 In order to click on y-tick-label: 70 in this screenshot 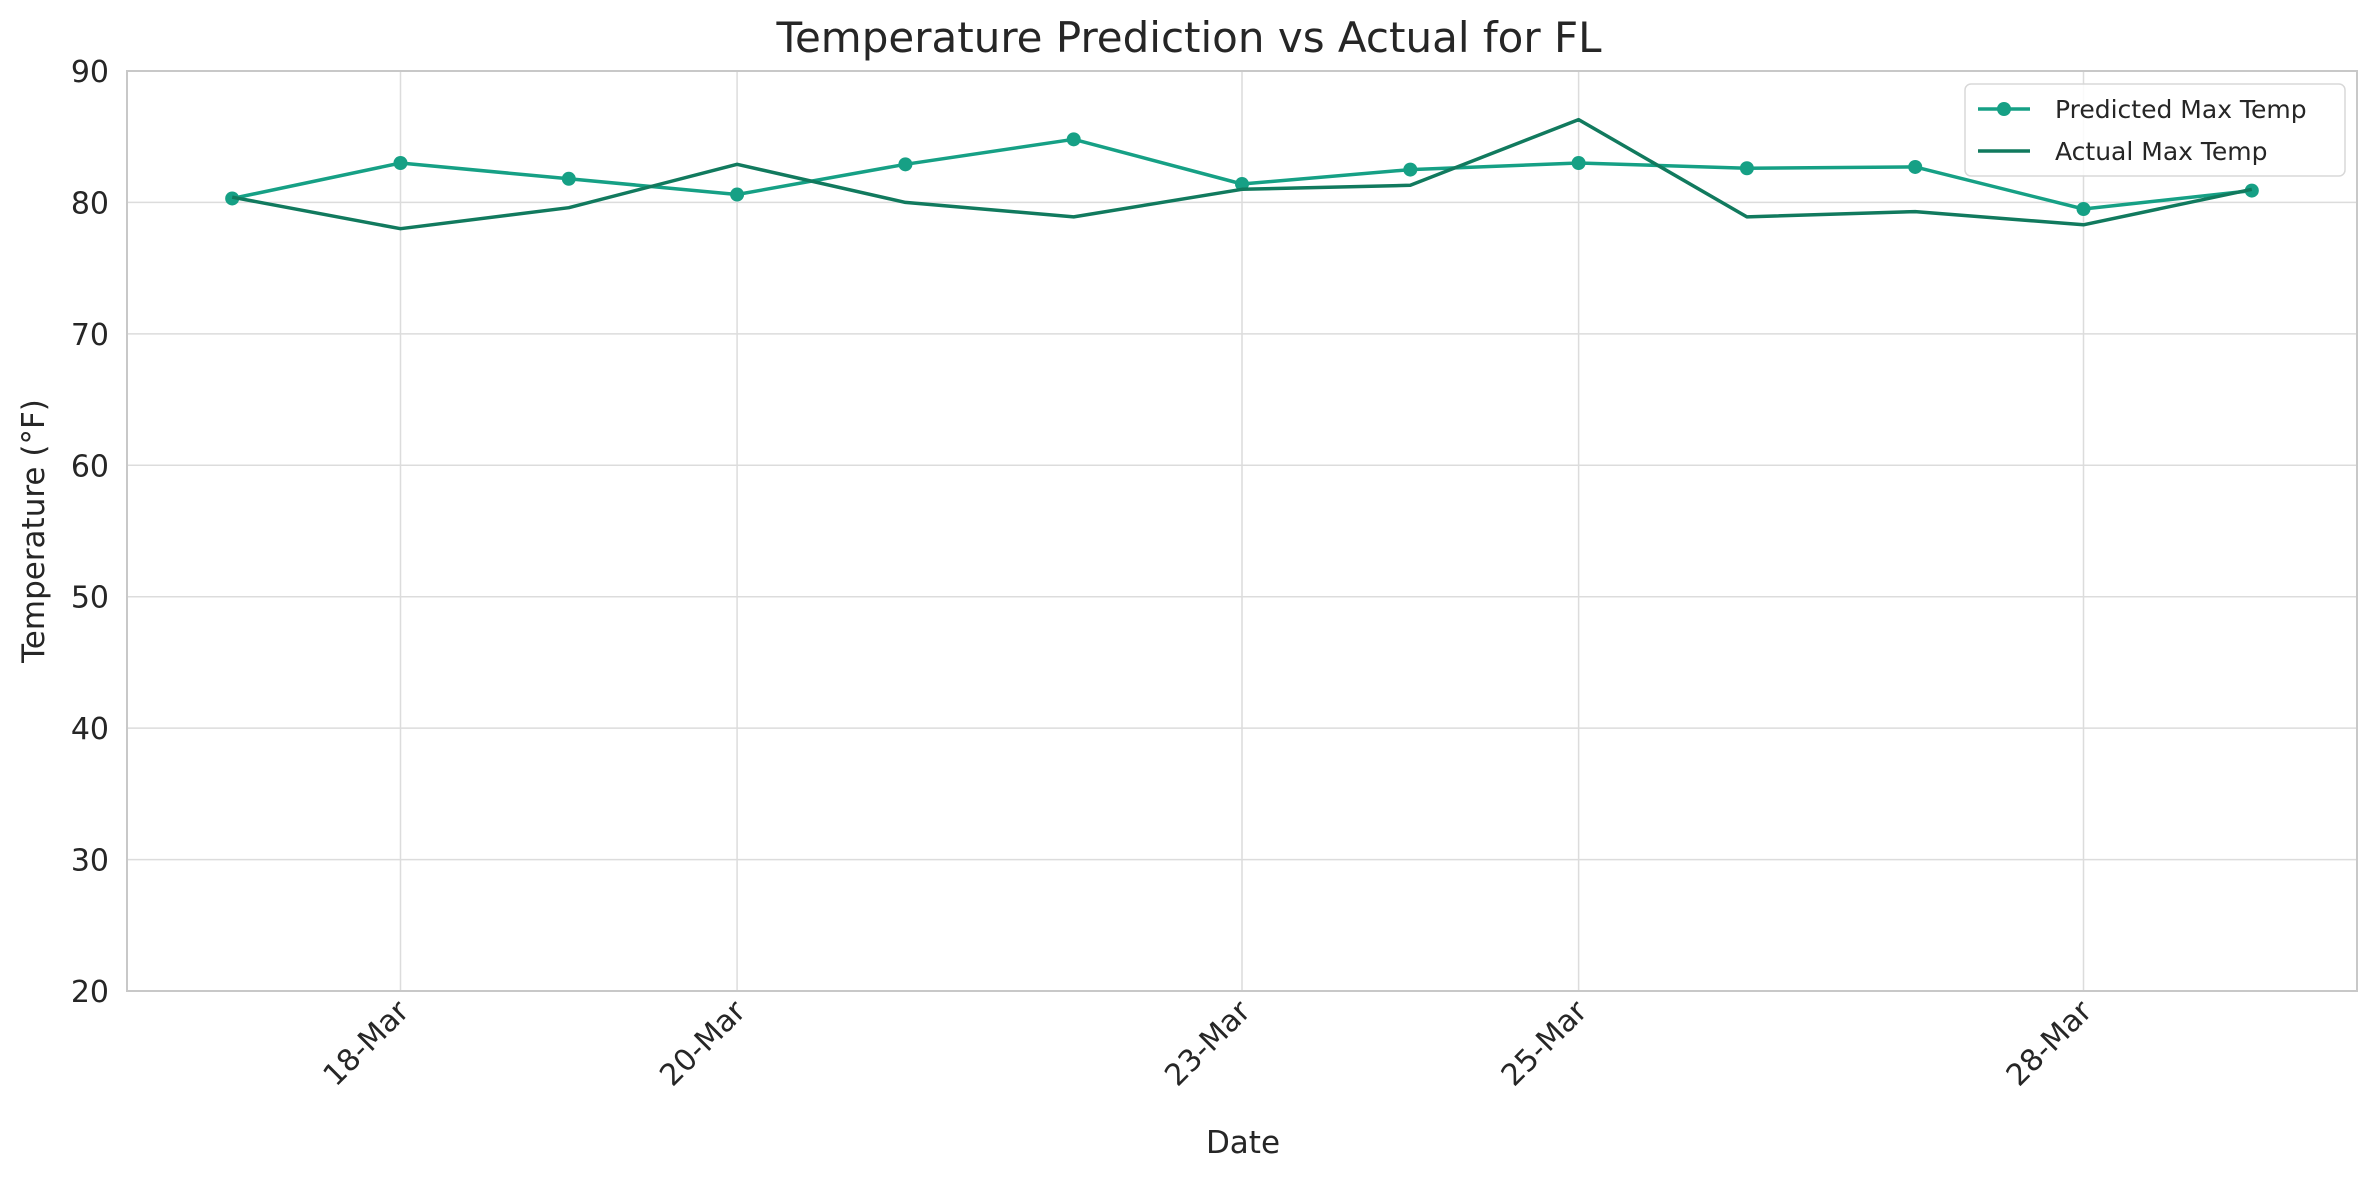, I will do `click(90, 335)`.